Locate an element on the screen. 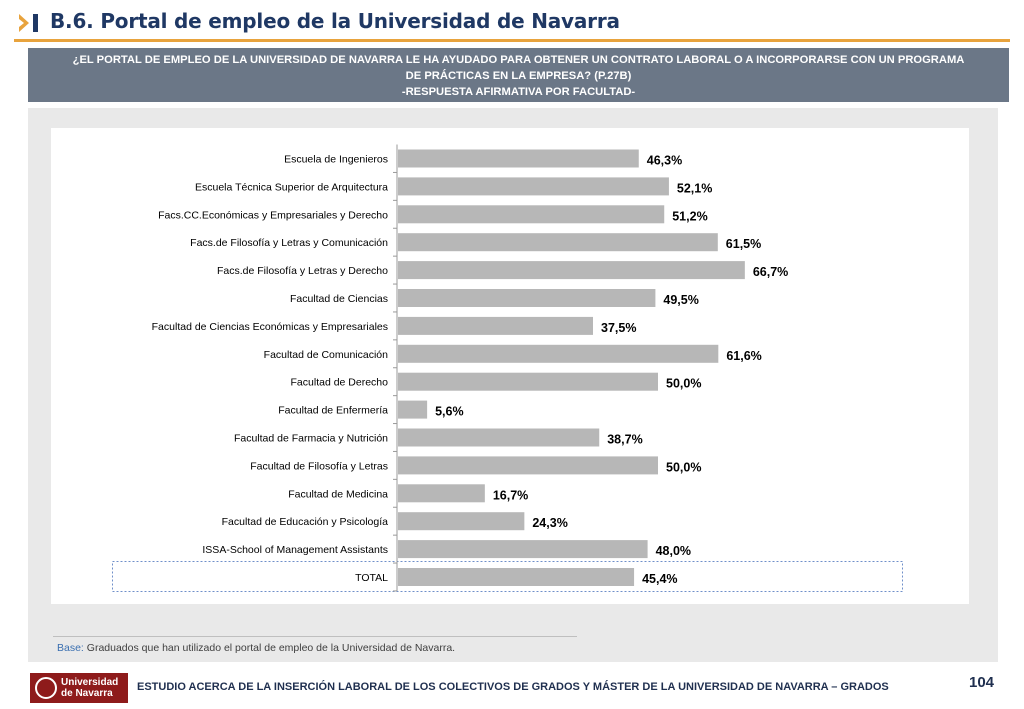 This screenshot has height=709, width=1024. logo-line-2: de Navarra is located at coordinates (87, 693).